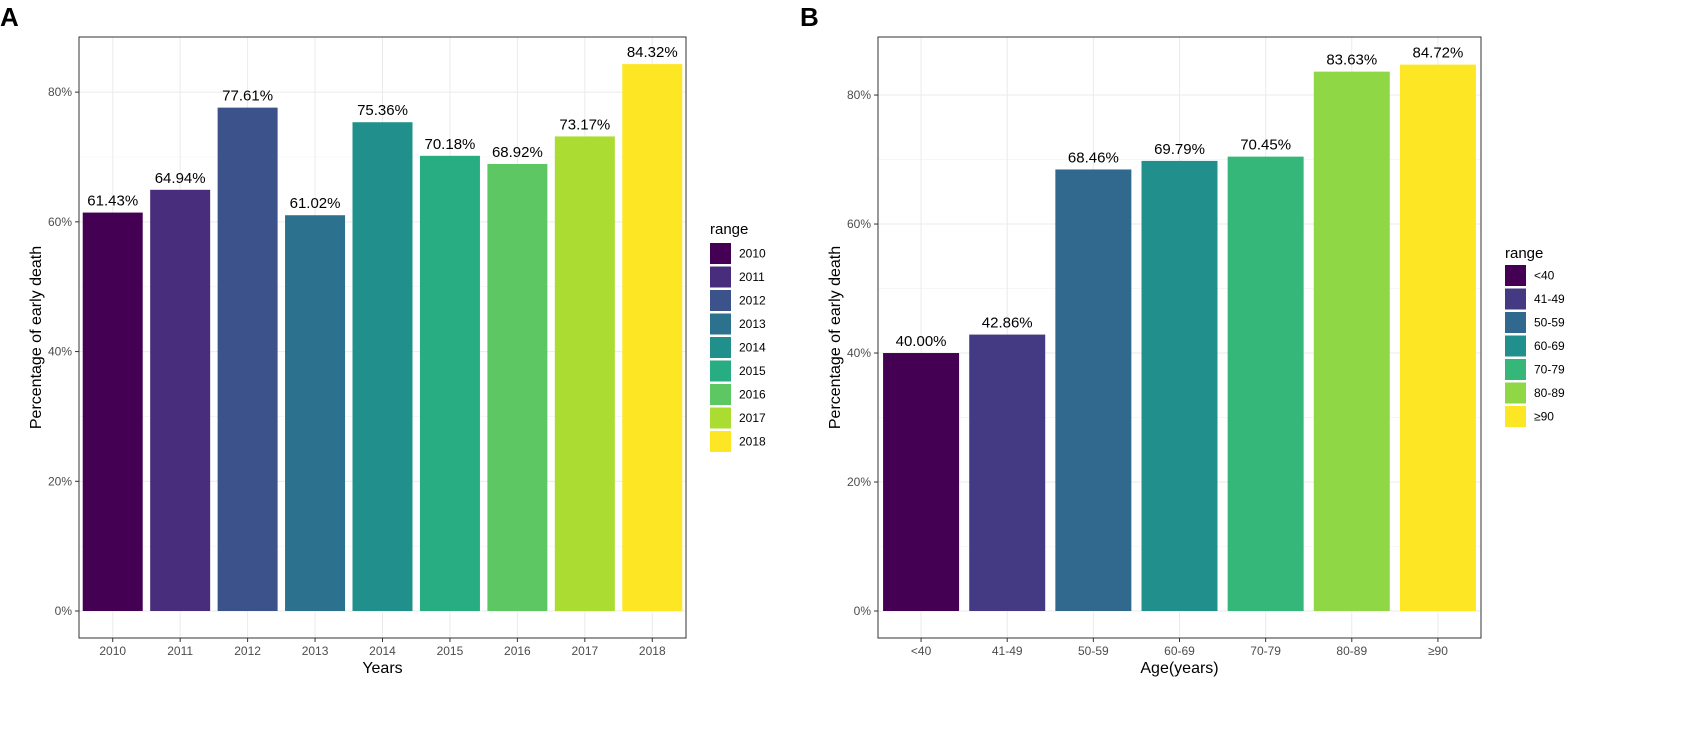  I want to click on panel-a-bar-2015, so click(449, 383).